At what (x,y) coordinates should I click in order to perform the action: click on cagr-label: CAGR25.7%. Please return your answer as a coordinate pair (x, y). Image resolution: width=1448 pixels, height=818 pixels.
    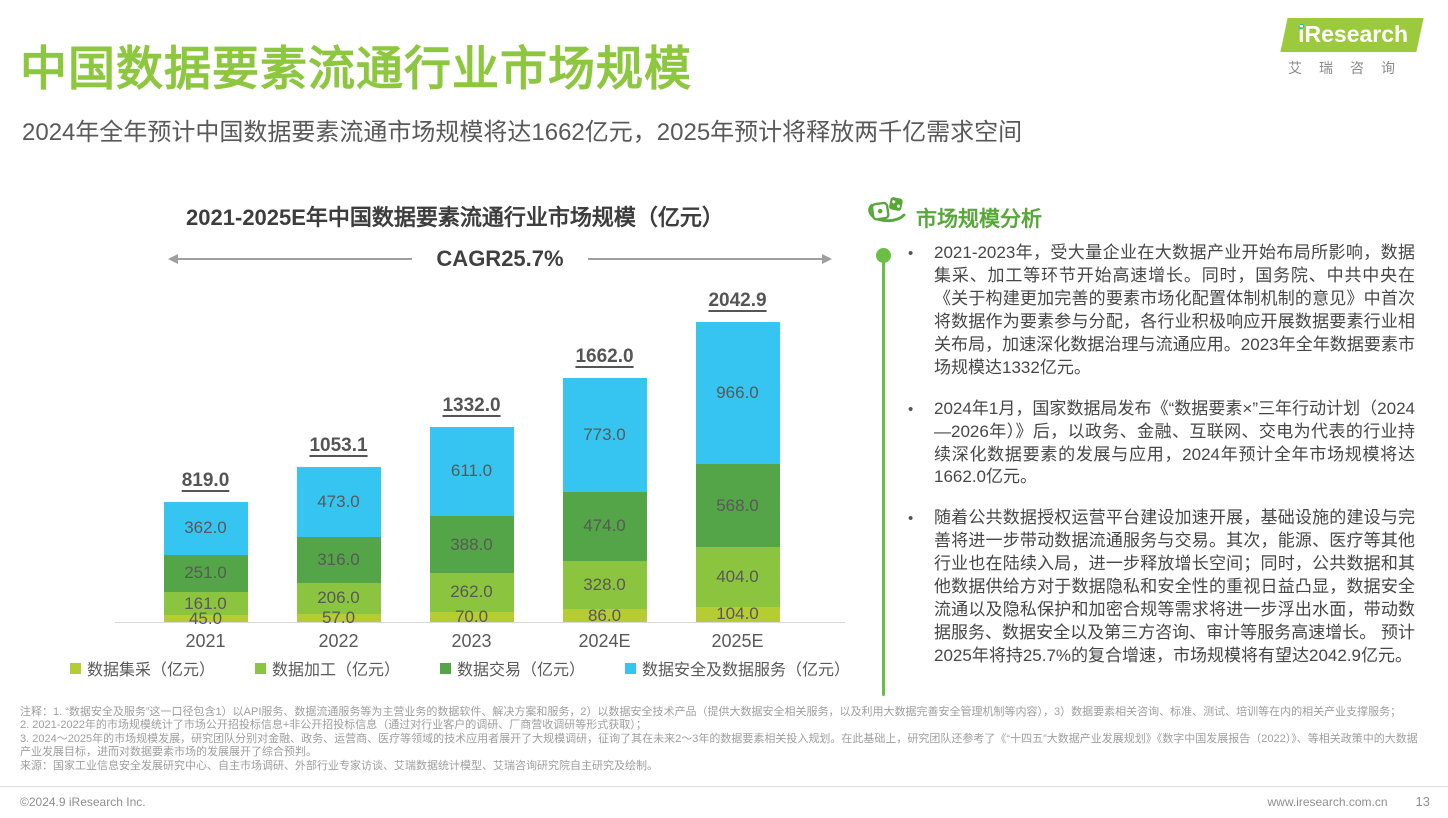
    Looking at the image, I should click on (500, 258).